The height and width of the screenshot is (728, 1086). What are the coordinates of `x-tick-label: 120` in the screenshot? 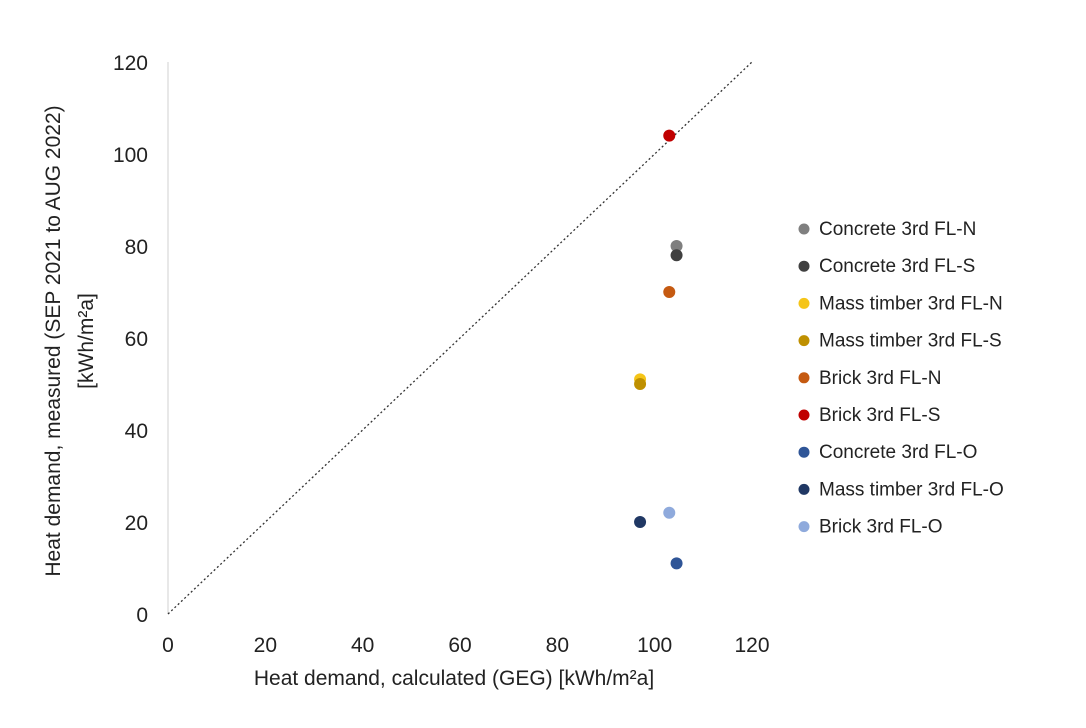 It's located at (751, 645).